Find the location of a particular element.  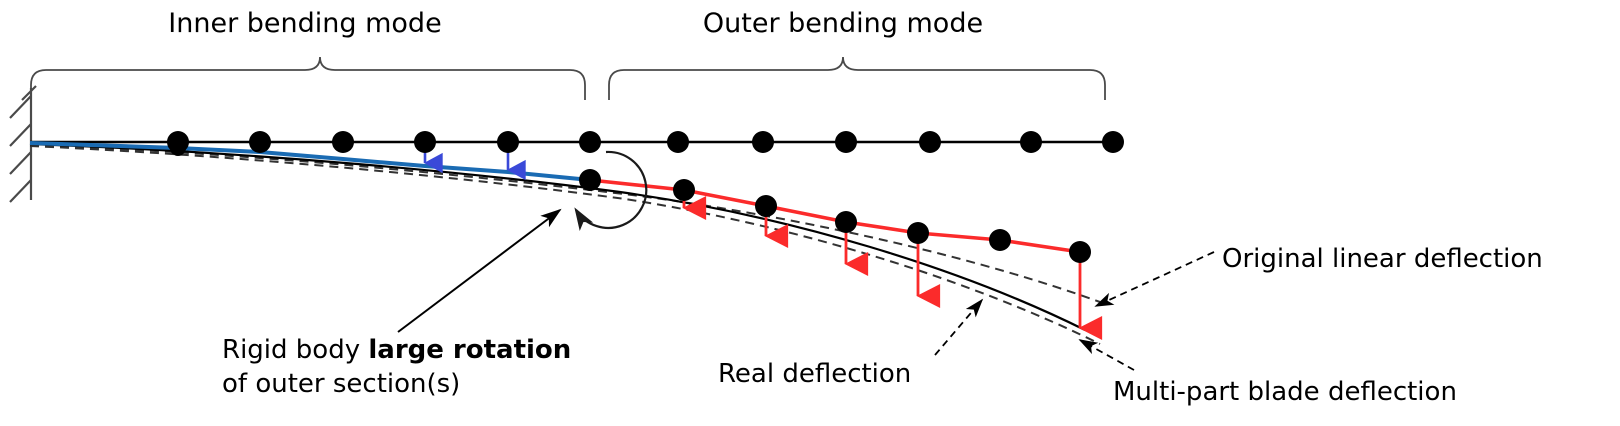

annotation-multi-part-blade-deflection: Multi-part blade deflection is located at coordinates (1285, 392).